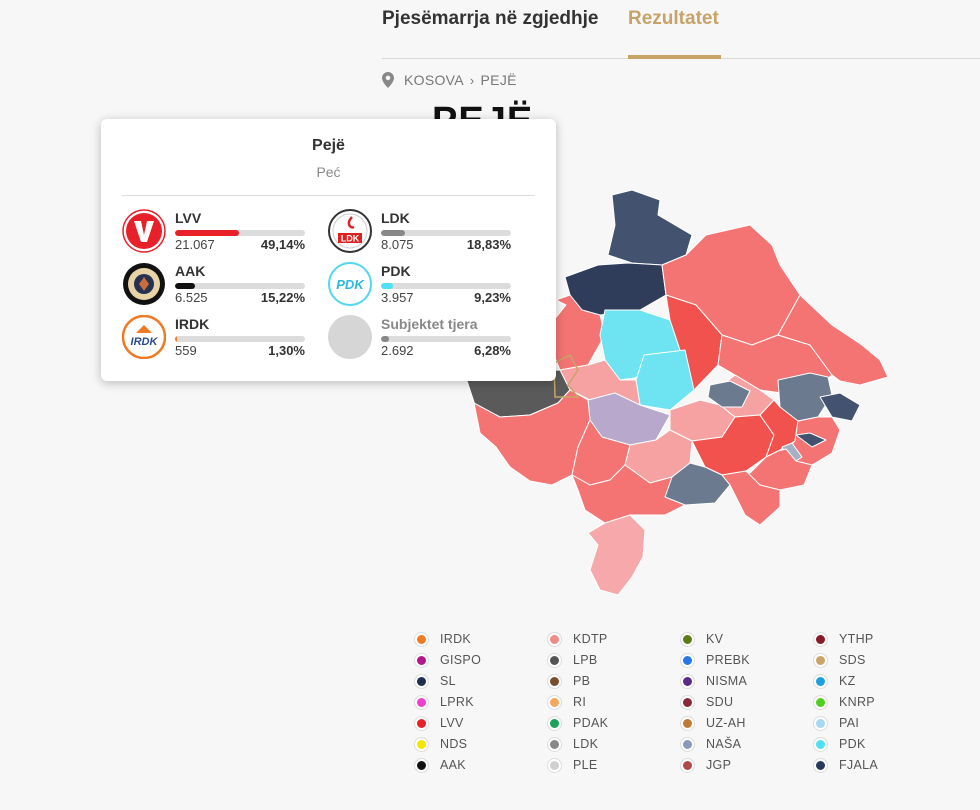  I want to click on legend-label: SDS, so click(852, 660).